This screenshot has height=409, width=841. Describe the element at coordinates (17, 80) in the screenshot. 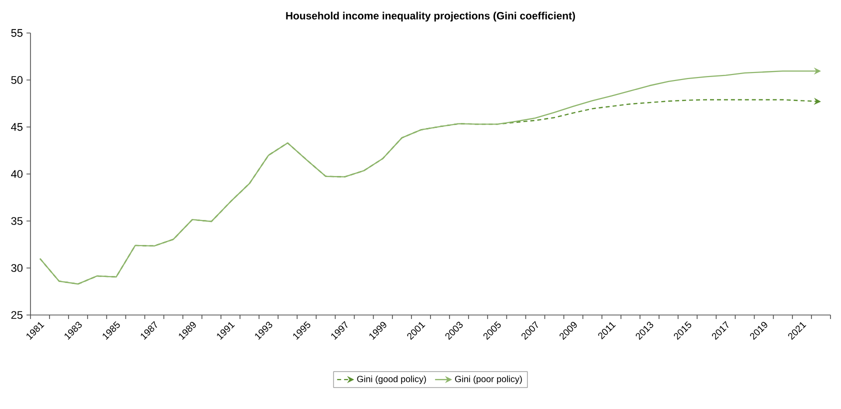

I see `y-tick-label: 50` at that location.